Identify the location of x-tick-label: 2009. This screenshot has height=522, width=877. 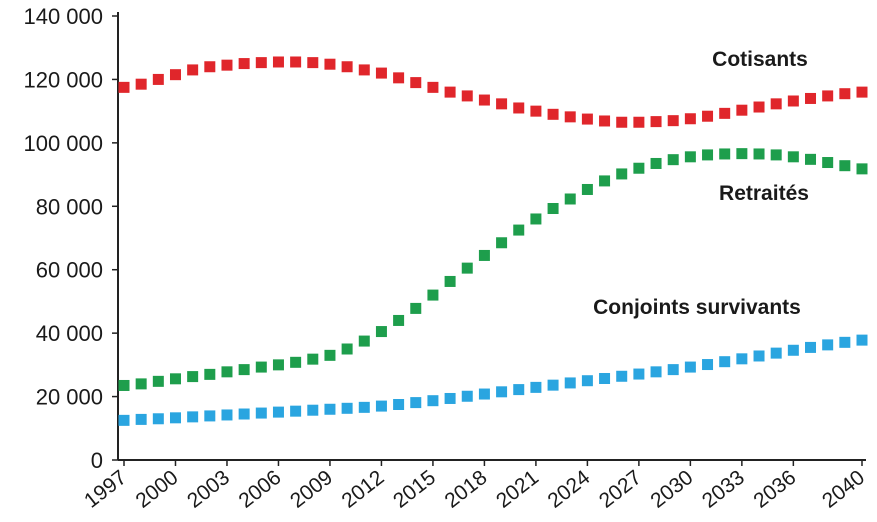
(311, 489).